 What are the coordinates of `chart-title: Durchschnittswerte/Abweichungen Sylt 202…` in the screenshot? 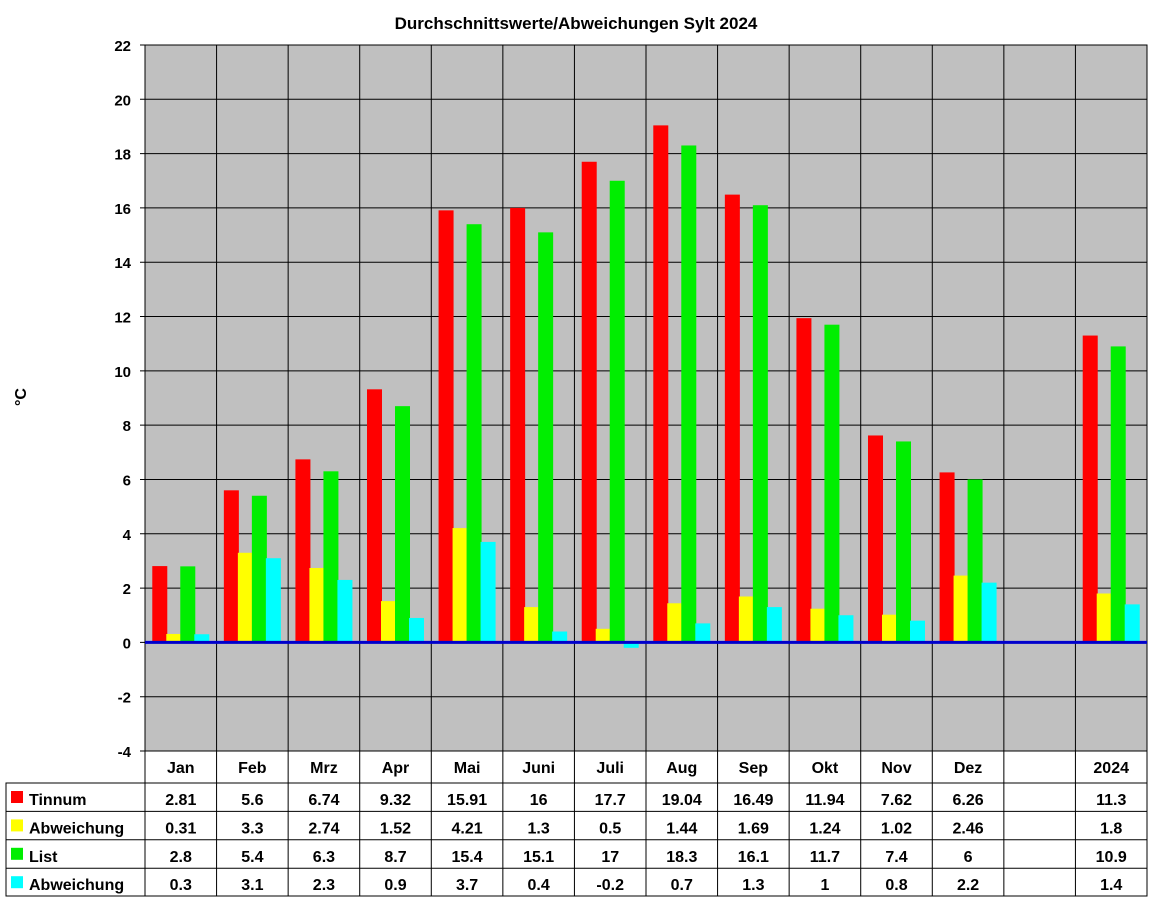 It's located at (576, 23).